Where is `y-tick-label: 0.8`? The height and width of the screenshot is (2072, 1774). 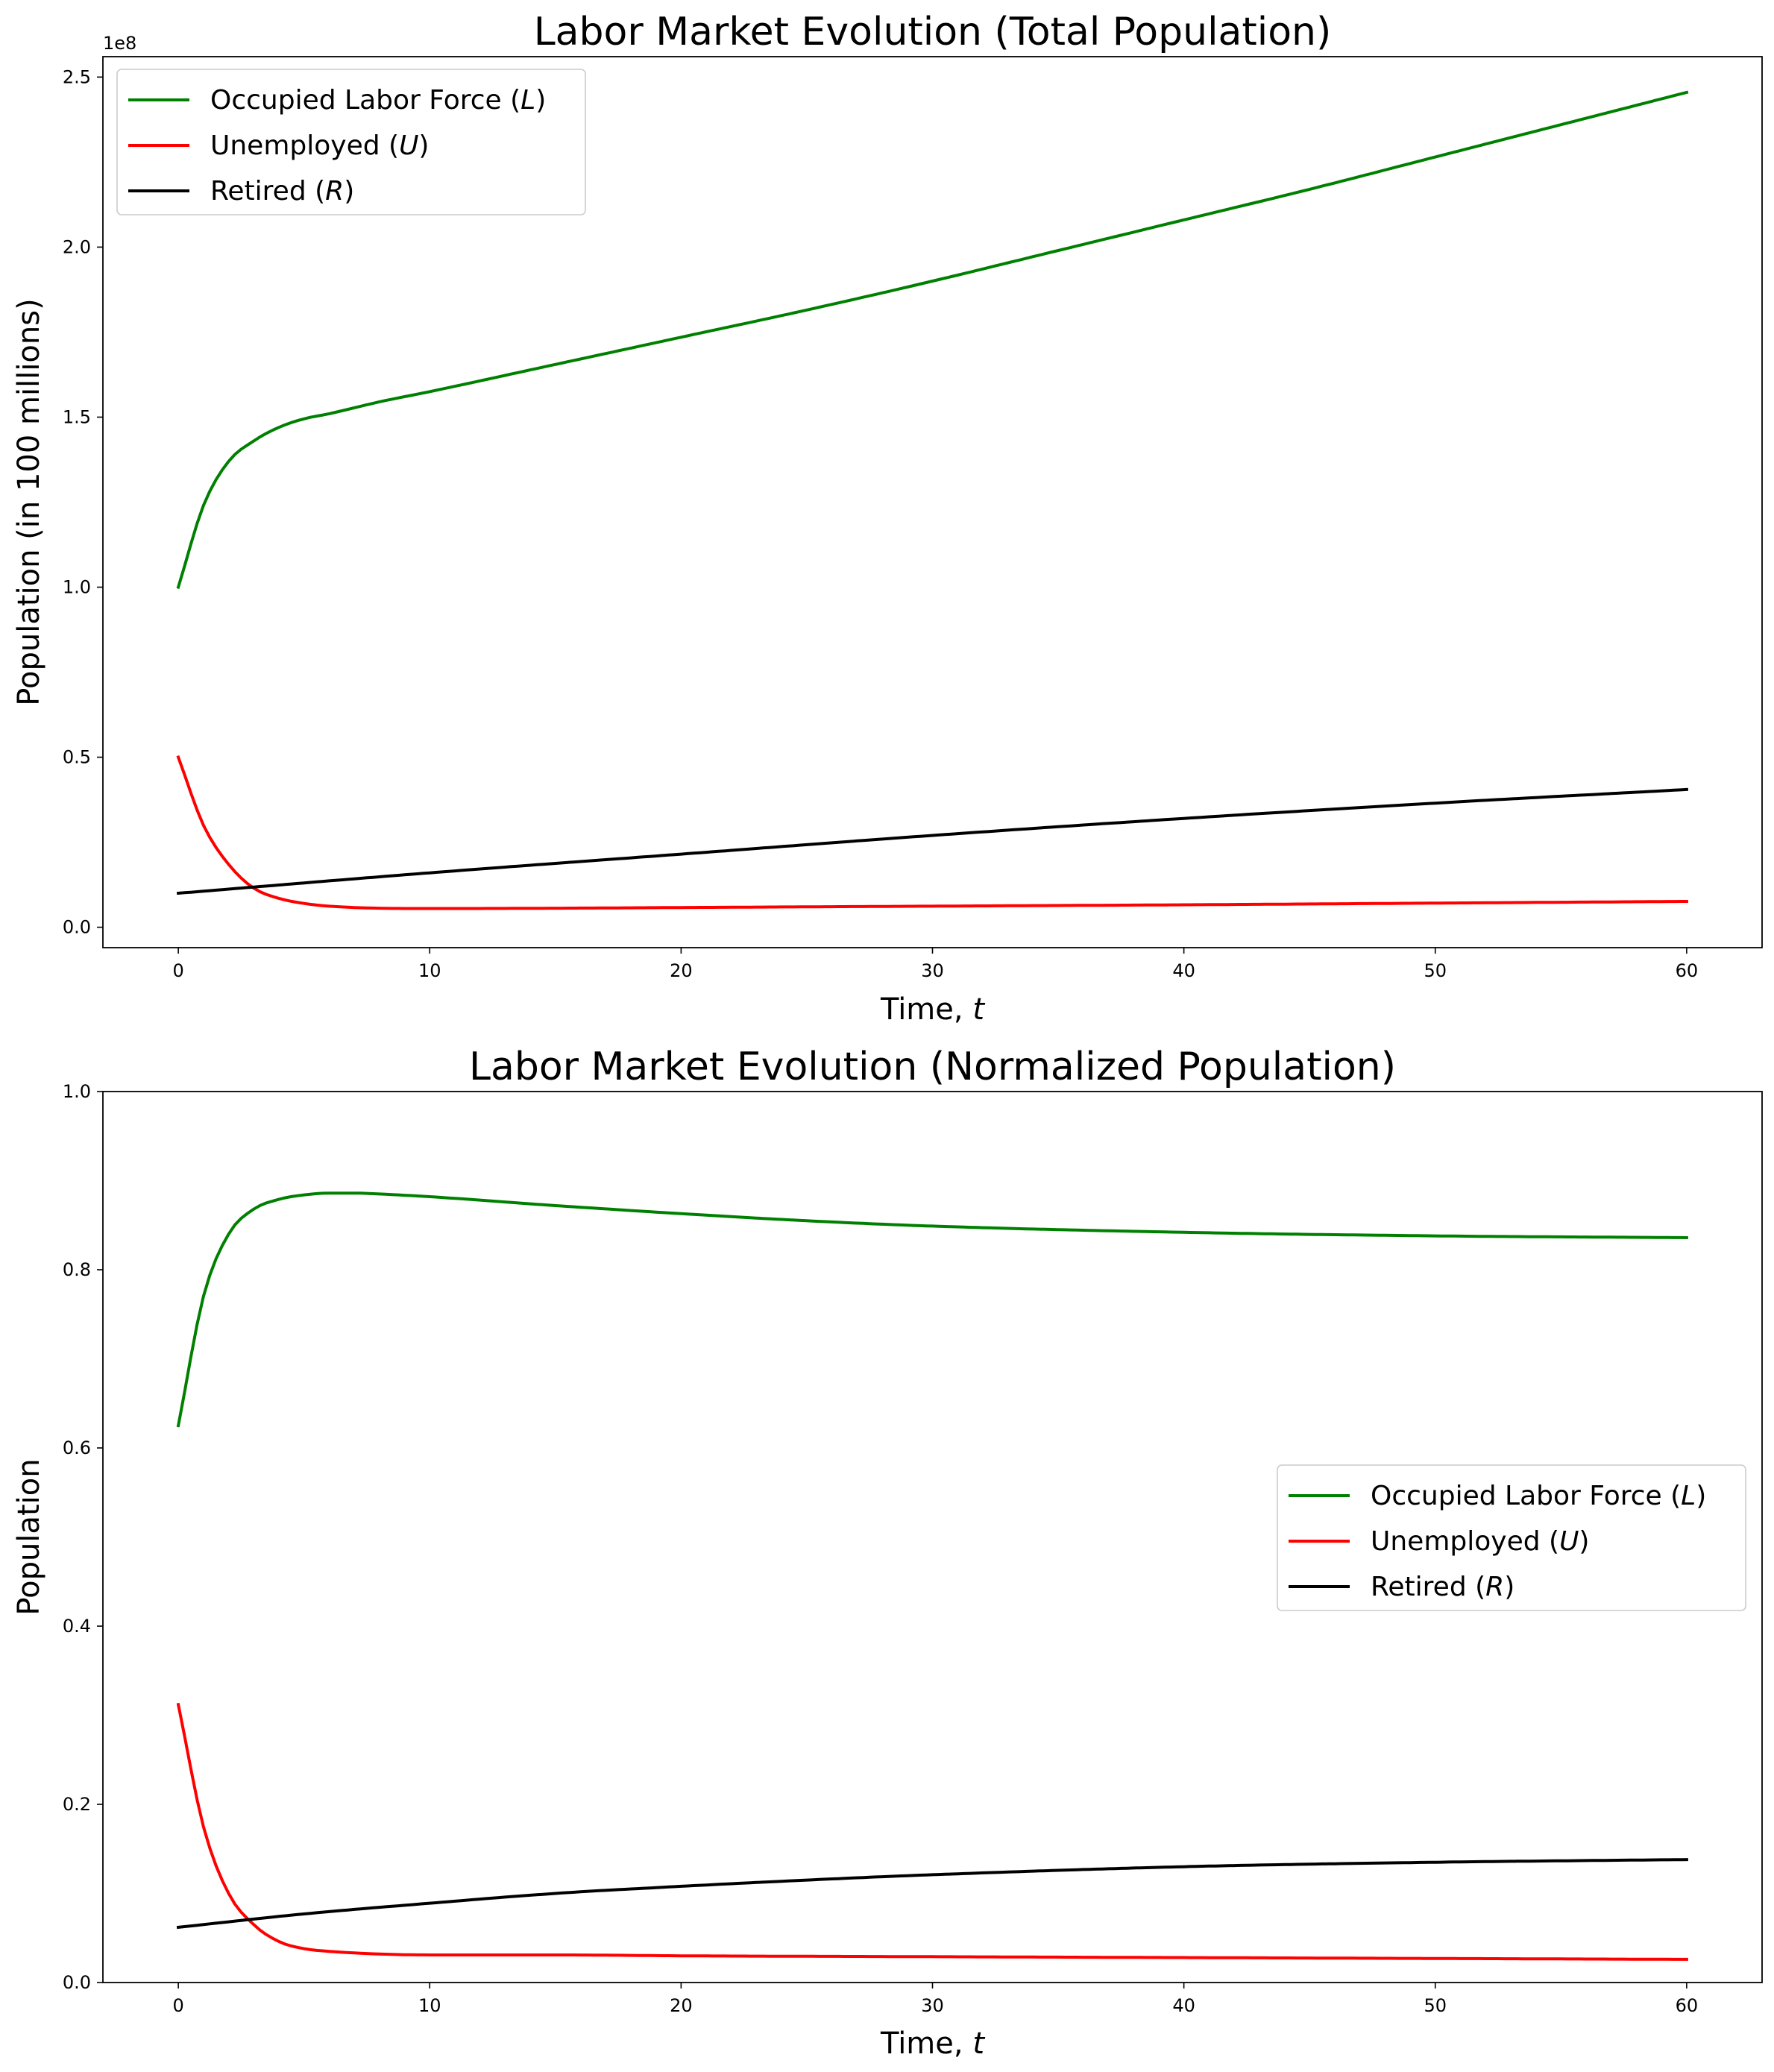
y-tick-label: 0.8 is located at coordinates (77, 1269).